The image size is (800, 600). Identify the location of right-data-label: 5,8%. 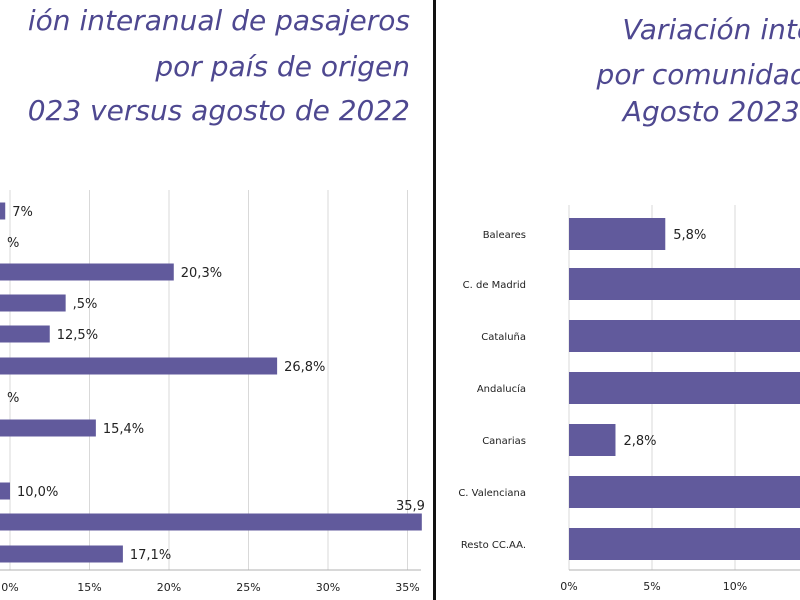
(689, 235).